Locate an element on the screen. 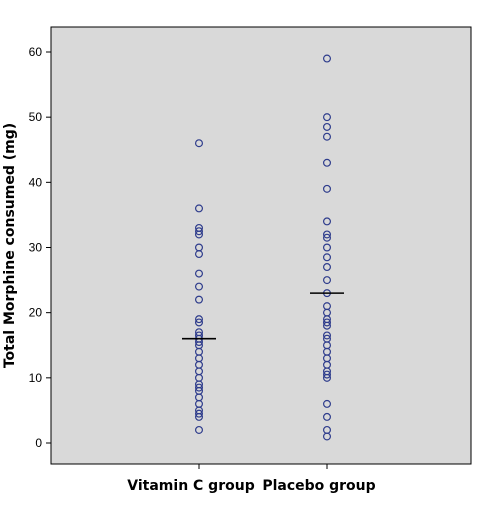 The image size is (490, 514). y-tick-label: 30 is located at coordinates (36, 248).